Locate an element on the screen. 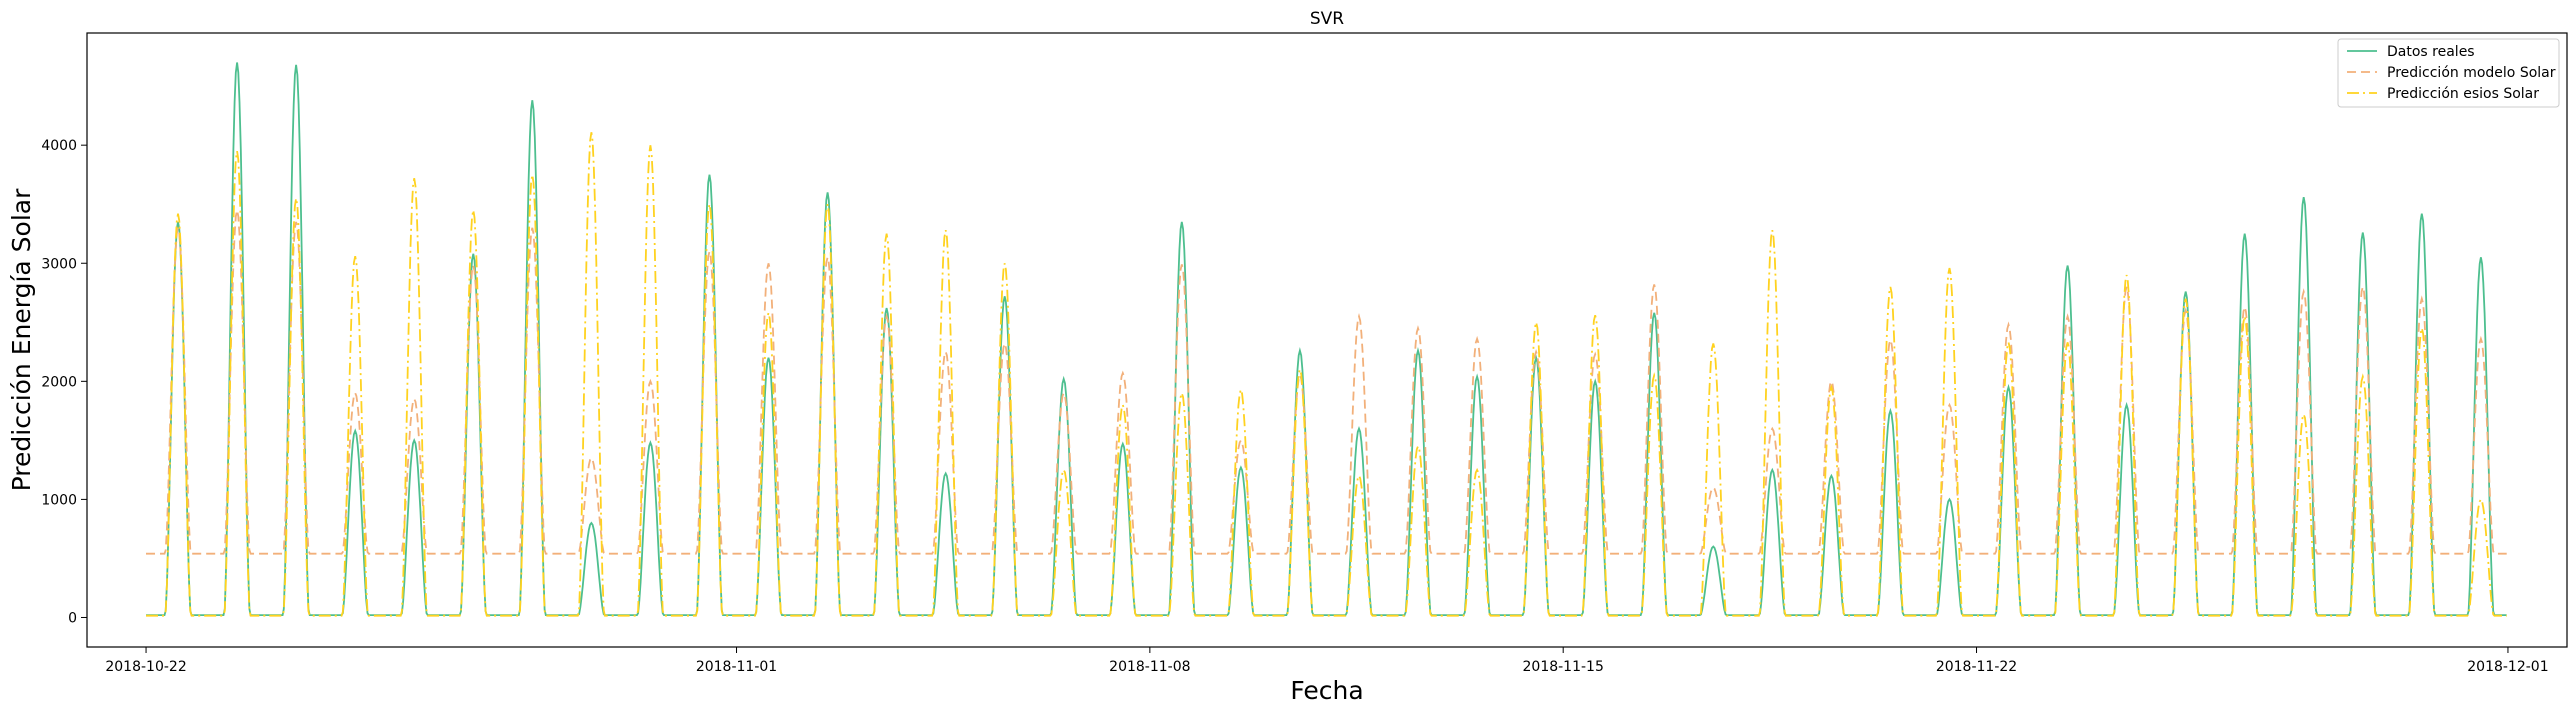  y-axis: 0 1000 2000 3000 4000 is located at coordinates (64, 382).